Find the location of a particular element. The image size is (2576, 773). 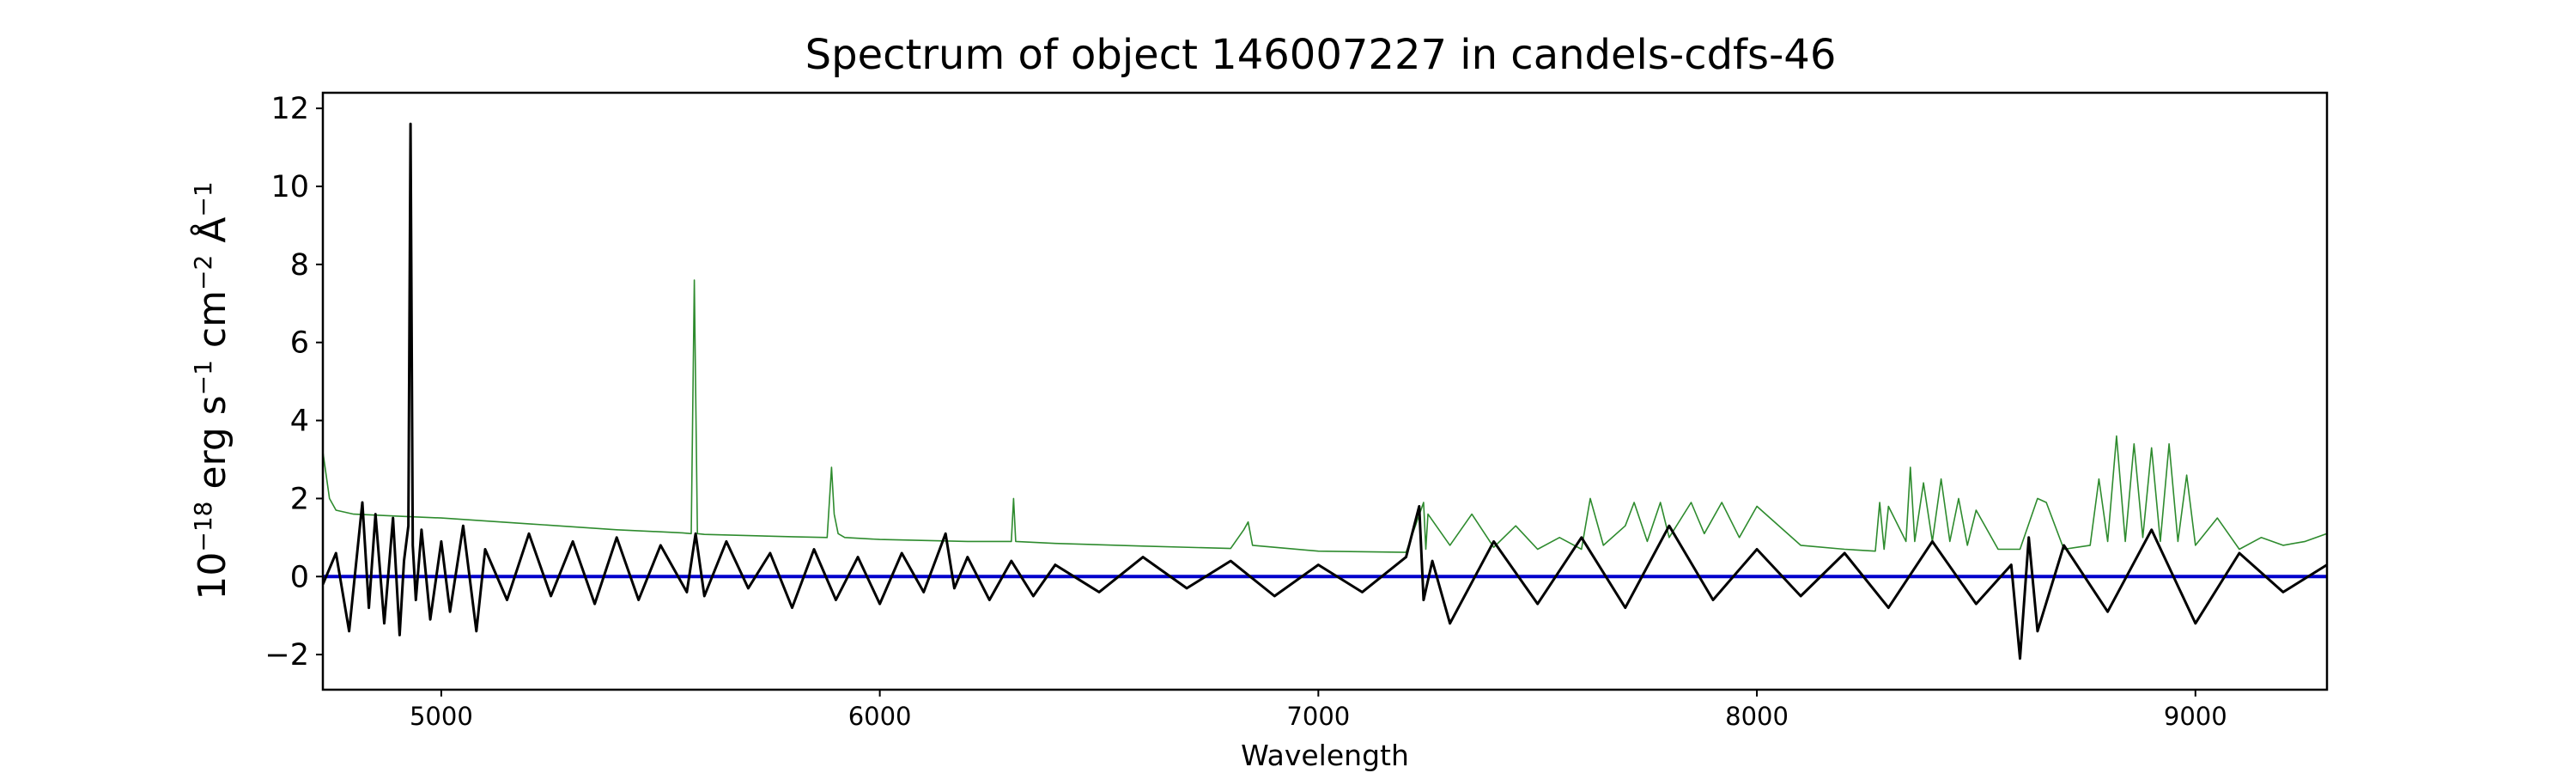

y-tick-label: −2 is located at coordinates (286, 655).